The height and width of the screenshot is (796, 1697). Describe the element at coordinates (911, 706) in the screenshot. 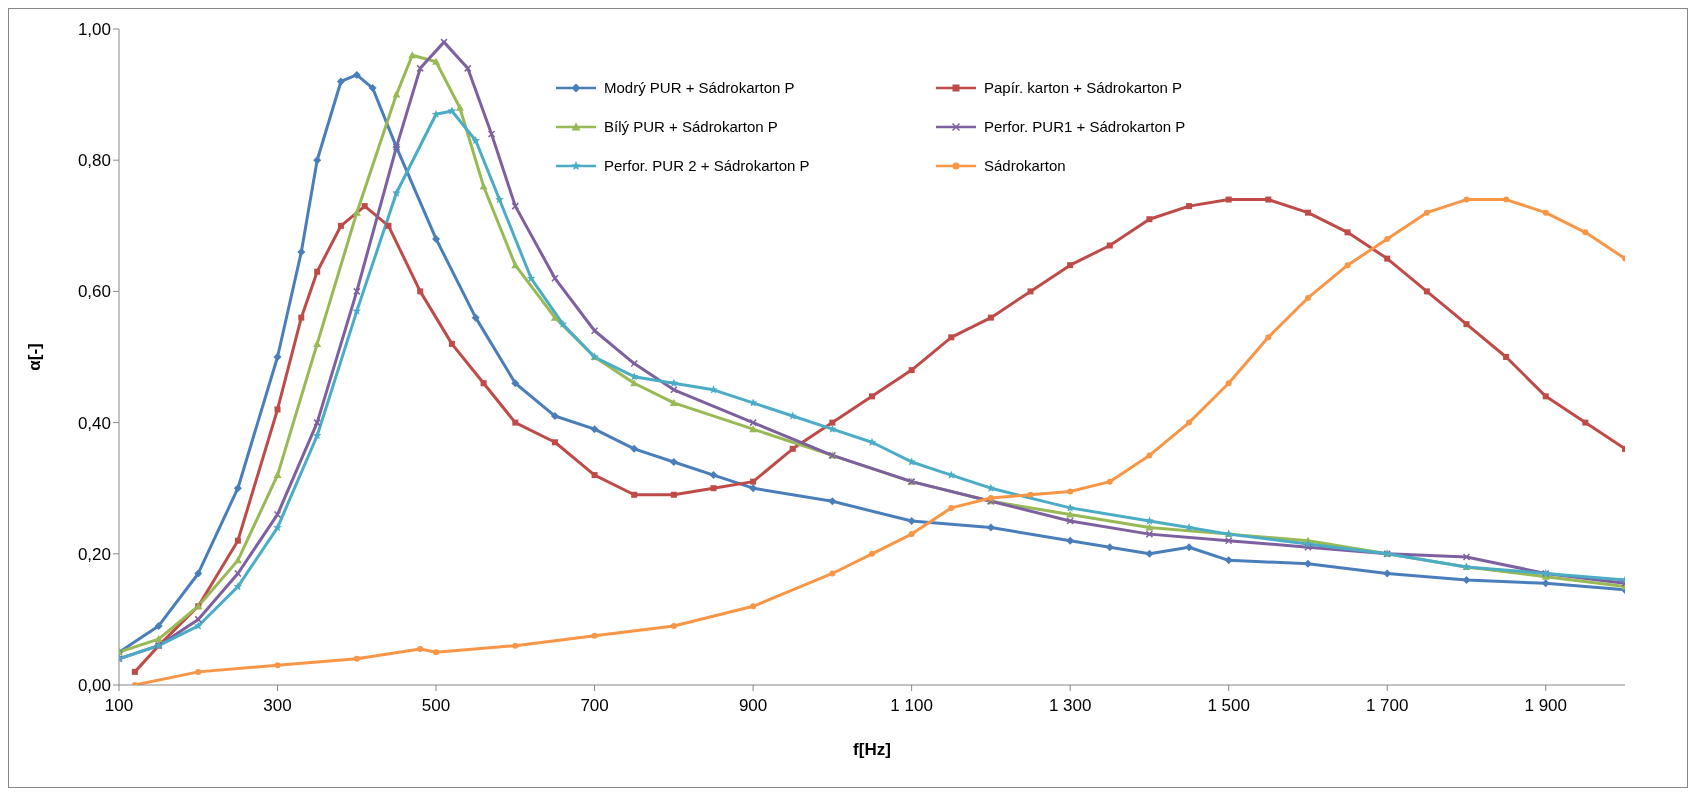

I see `x-tick-label: 1 100` at that location.